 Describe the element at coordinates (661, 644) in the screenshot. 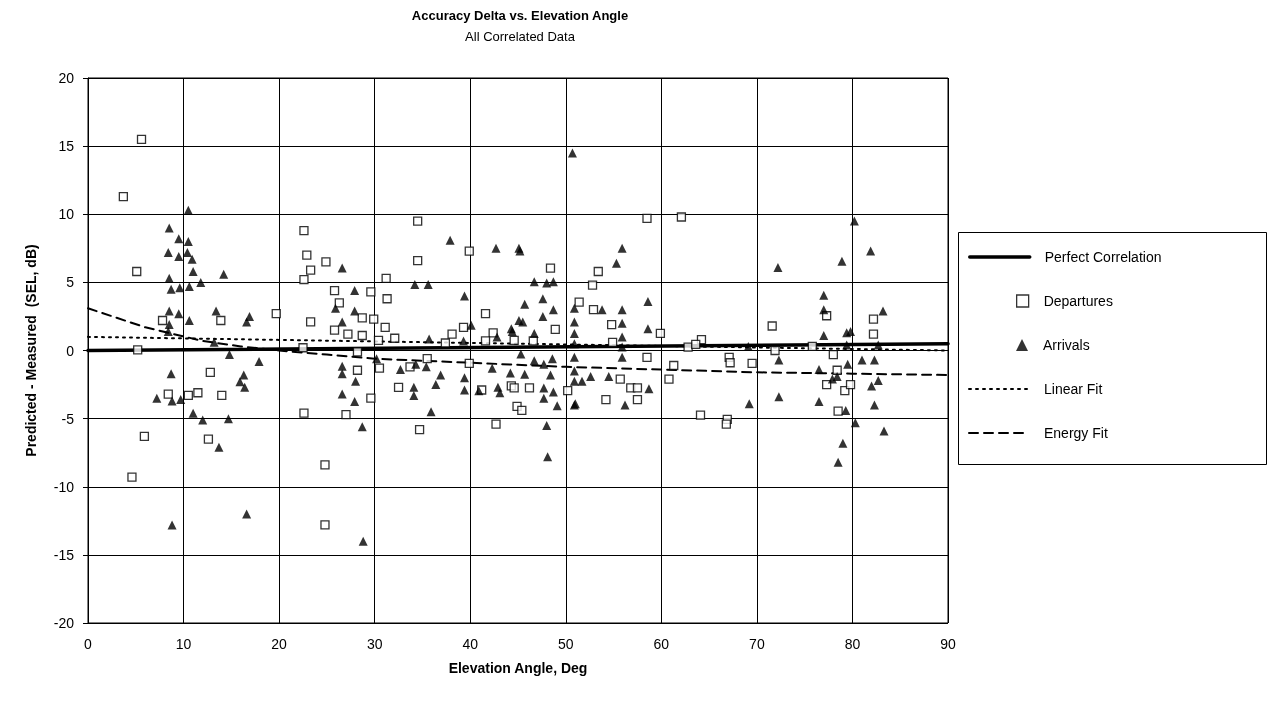

I see `x-tick-label: 60` at that location.